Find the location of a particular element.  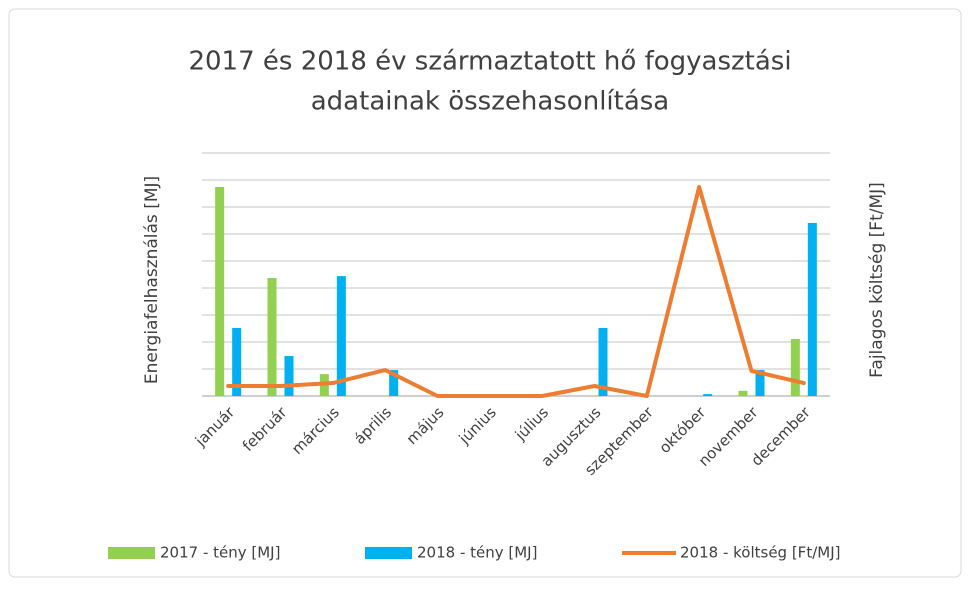

legend-label: 2018 - tény [MJ] is located at coordinates (477, 553).